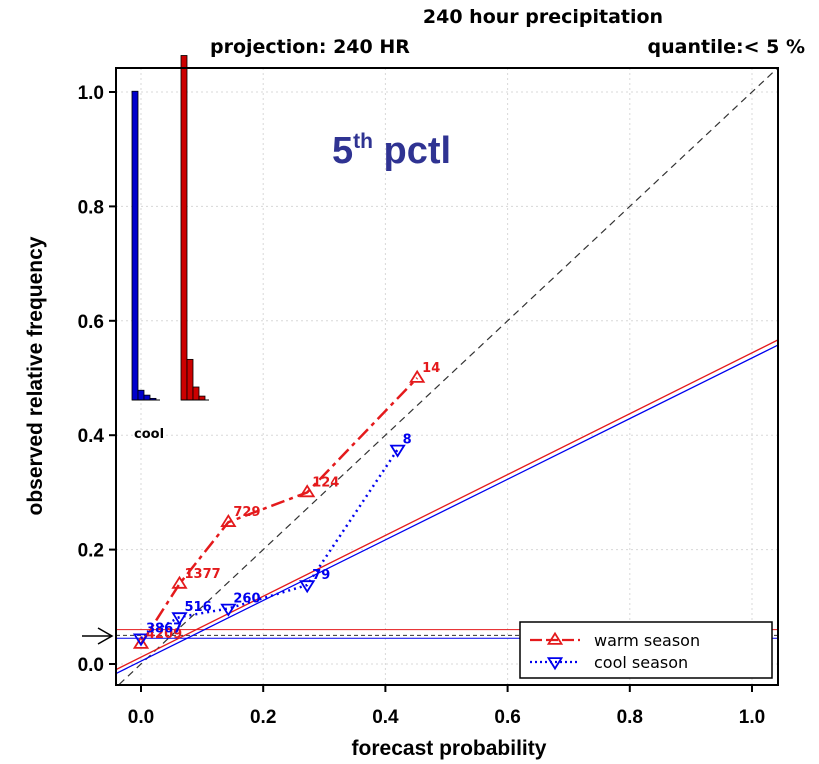 This screenshot has width=819, height=764. I want to click on climatology-arrow, so click(98, 636).